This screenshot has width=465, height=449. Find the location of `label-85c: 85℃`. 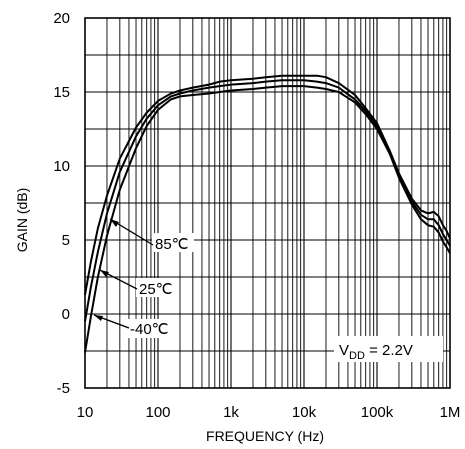

label-85c: 85℃ is located at coordinates (172, 244).